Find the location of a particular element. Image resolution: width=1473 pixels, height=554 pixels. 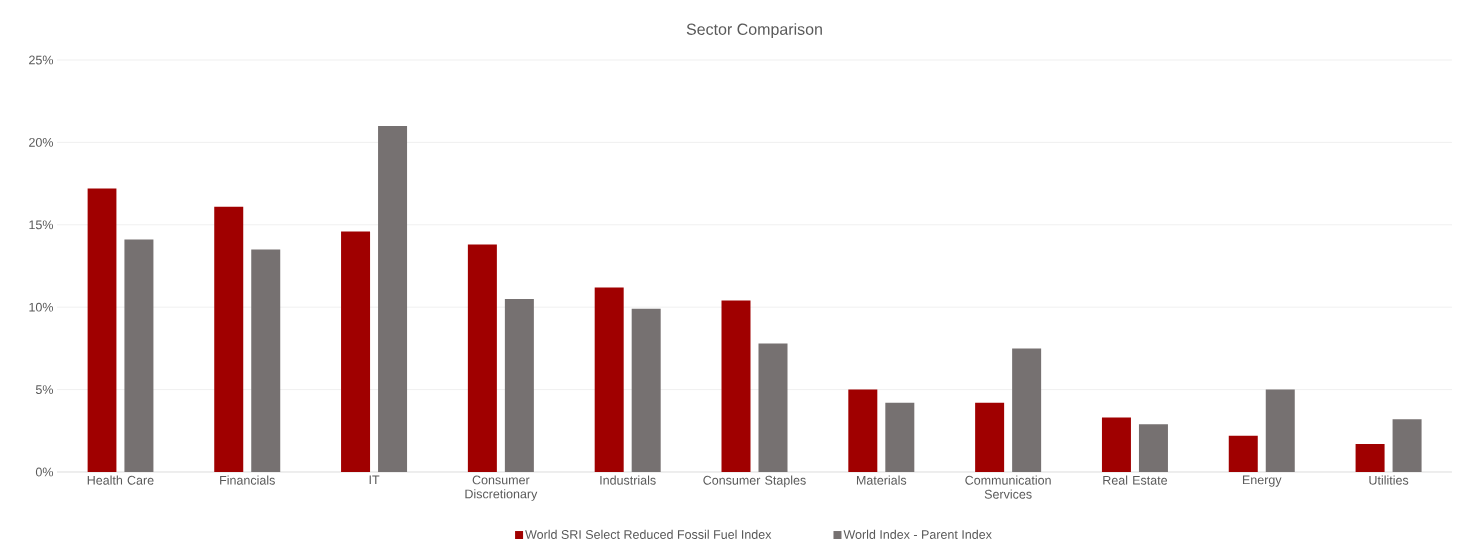

x-tick-label: Health Care is located at coordinates (120, 480).